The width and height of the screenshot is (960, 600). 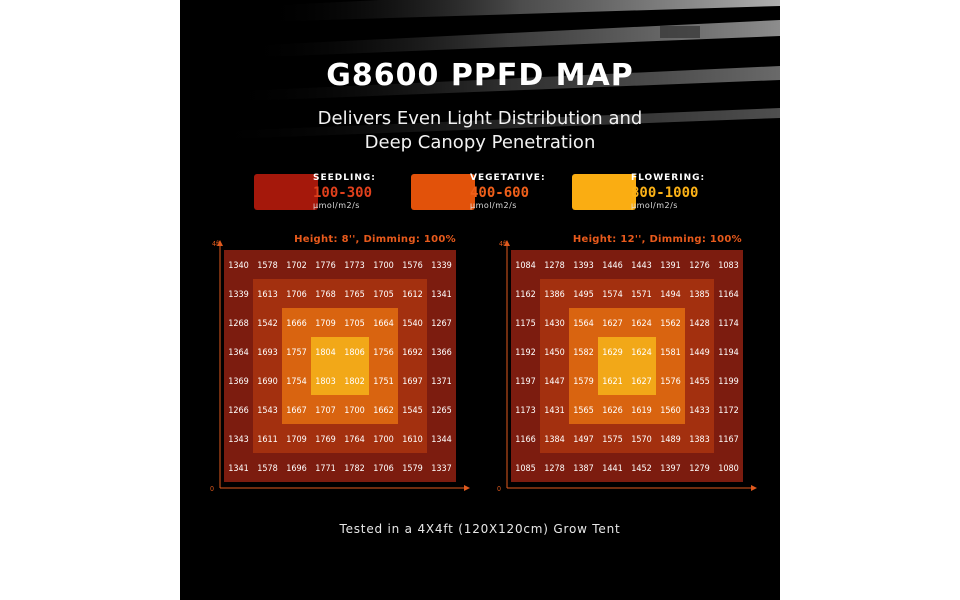 What do you see at coordinates (267, 440) in the screenshot?
I see `cell-value: 1611` at bounding box center [267, 440].